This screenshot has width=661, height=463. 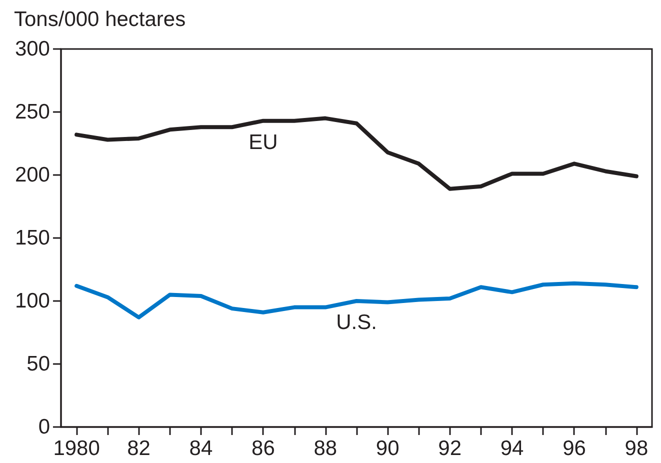 I want to click on x-tick-label: 90, so click(x=388, y=448).